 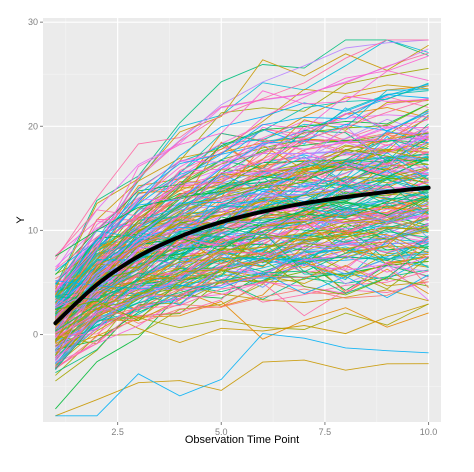 I want to click on x-tick-label: 10.0, so click(x=429, y=432).